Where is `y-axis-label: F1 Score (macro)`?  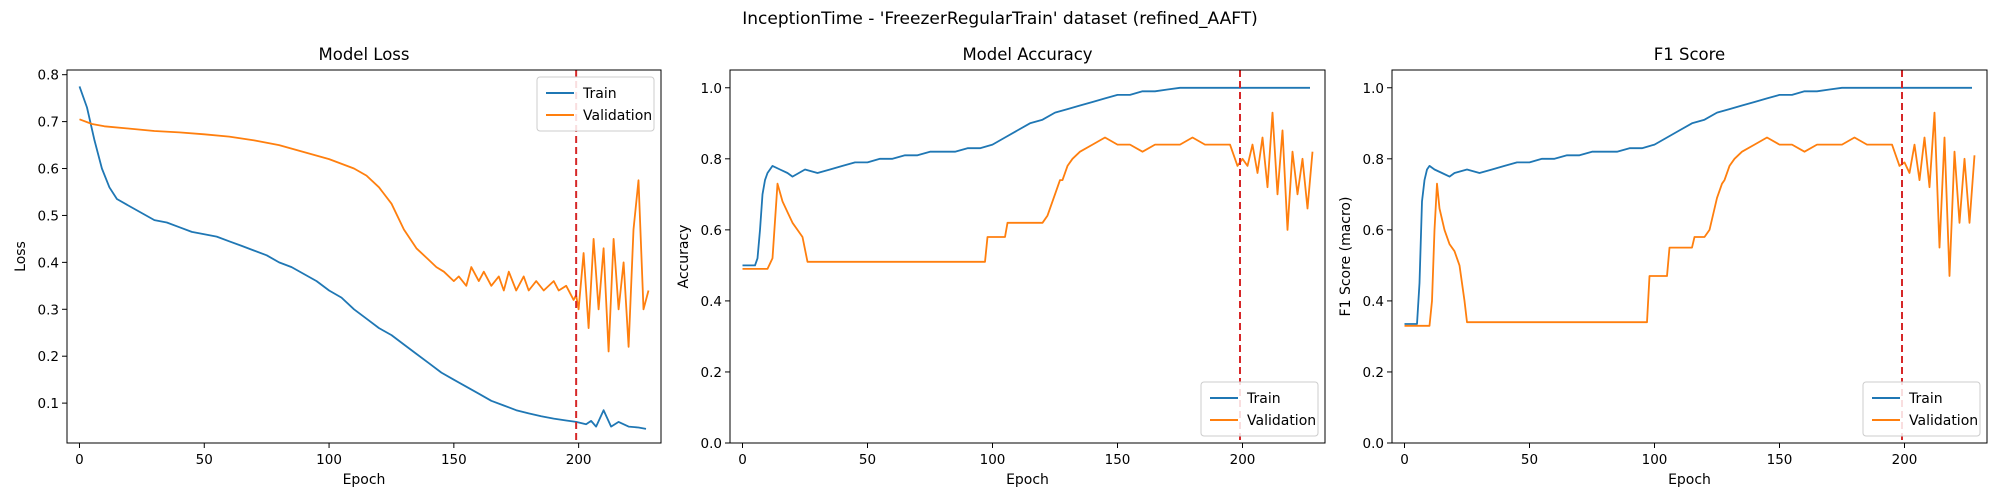
y-axis-label: F1 Score (macro) is located at coordinates (1346, 257).